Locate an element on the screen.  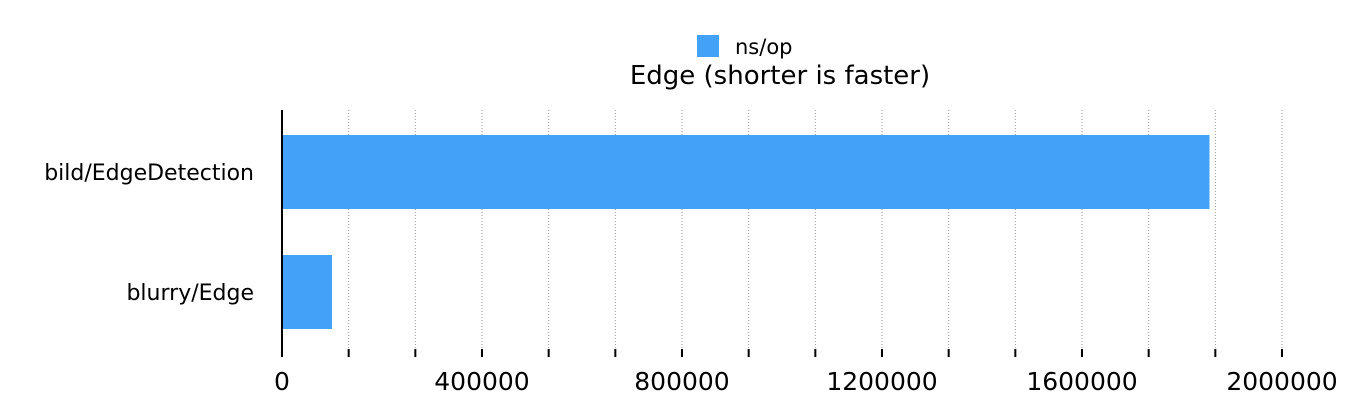
y-category-label: bild/EdgeDetection is located at coordinates (149, 173).